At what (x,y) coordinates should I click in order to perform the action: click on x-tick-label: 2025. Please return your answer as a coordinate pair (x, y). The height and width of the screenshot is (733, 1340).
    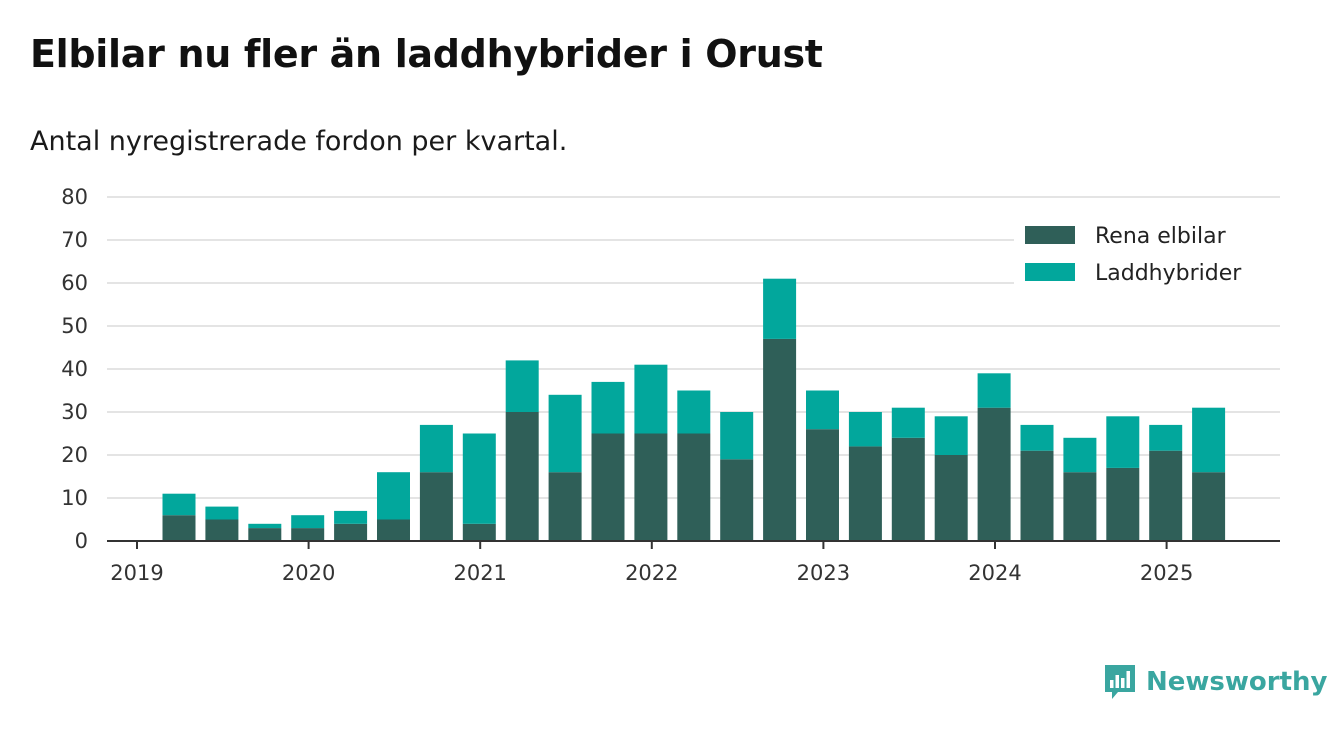
    Looking at the image, I should click on (1166, 573).